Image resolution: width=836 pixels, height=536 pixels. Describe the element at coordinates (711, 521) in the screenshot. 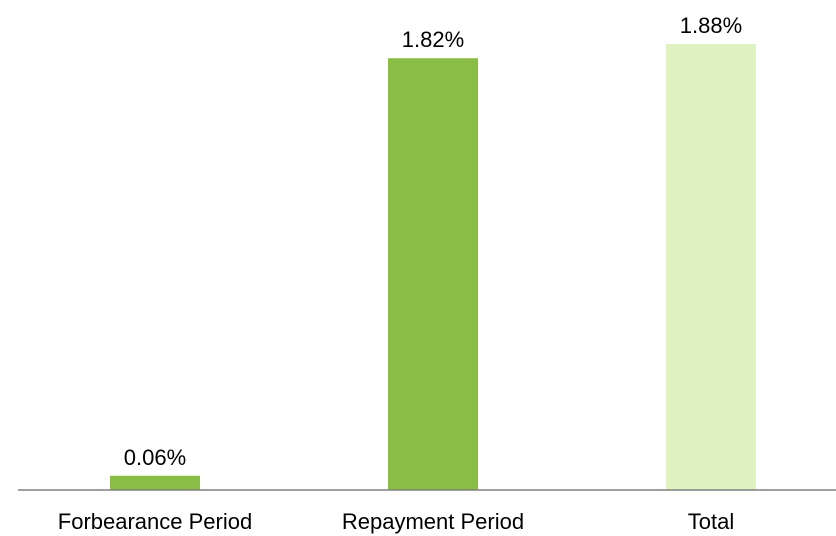

I see `category-label-2: Total` at that location.